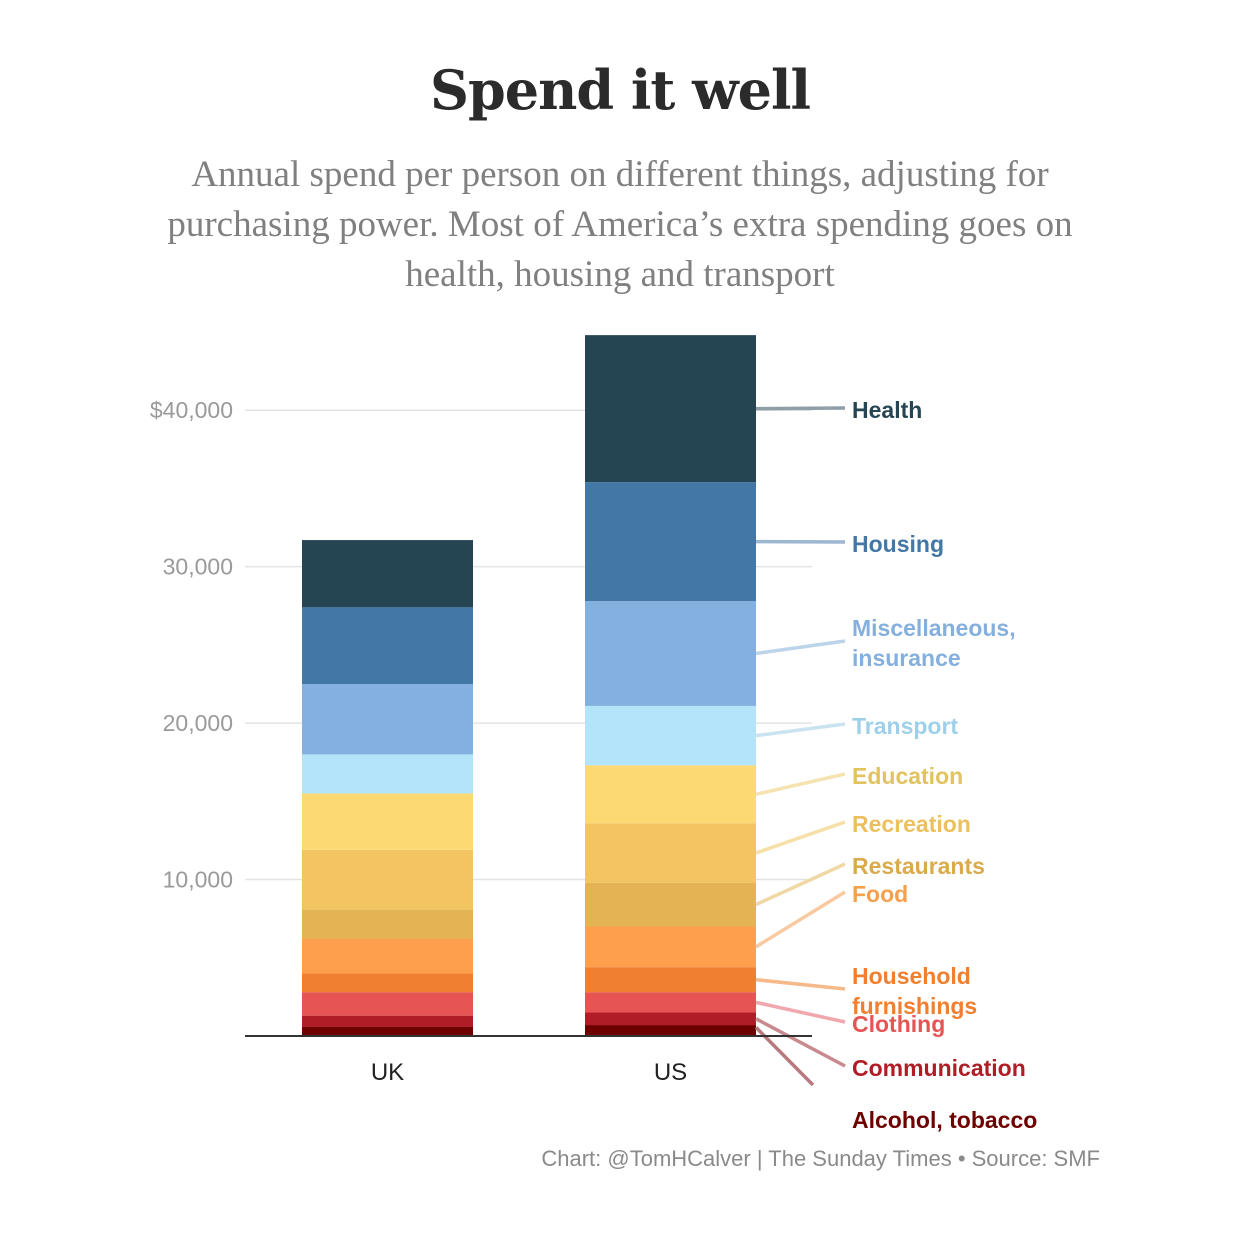  What do you see at coordinates (670, 1030) in the screenshot?
I see `bar-segment-us-alcohol-tobacco` at bounding box center [670, 1030].